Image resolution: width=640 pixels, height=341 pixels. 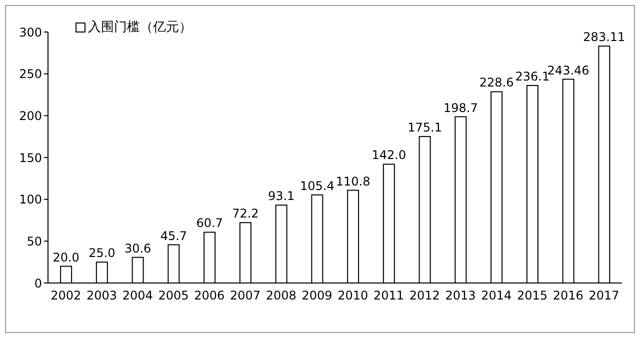 I want to click on x-tick-label: 2012, so click(x=424, y=295).